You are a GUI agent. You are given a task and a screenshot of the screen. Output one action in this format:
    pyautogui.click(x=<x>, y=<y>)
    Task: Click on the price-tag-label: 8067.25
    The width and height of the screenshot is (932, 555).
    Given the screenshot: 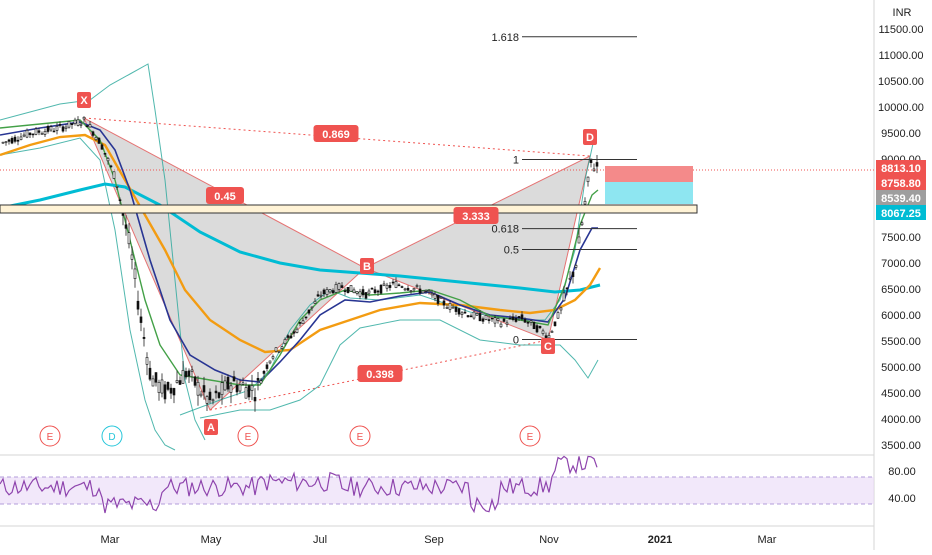 What is the action you would take?
    pyautogui.click(x=901, y=214)
    